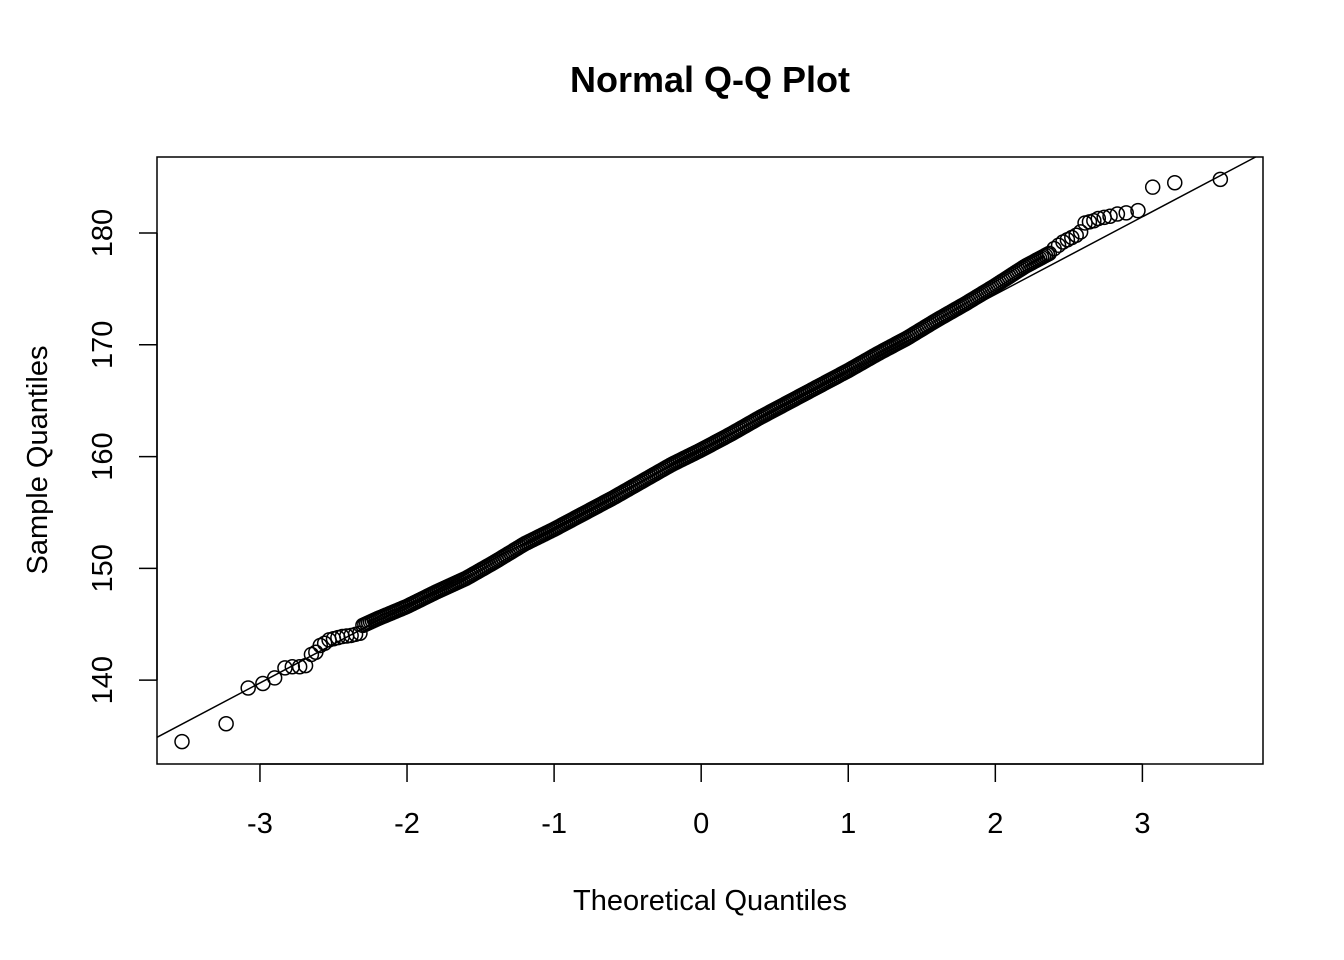 This screenshot has width=1344, height=960. I want to click on x-axis-label: Theoretical Quantiles, so click(710, 901).